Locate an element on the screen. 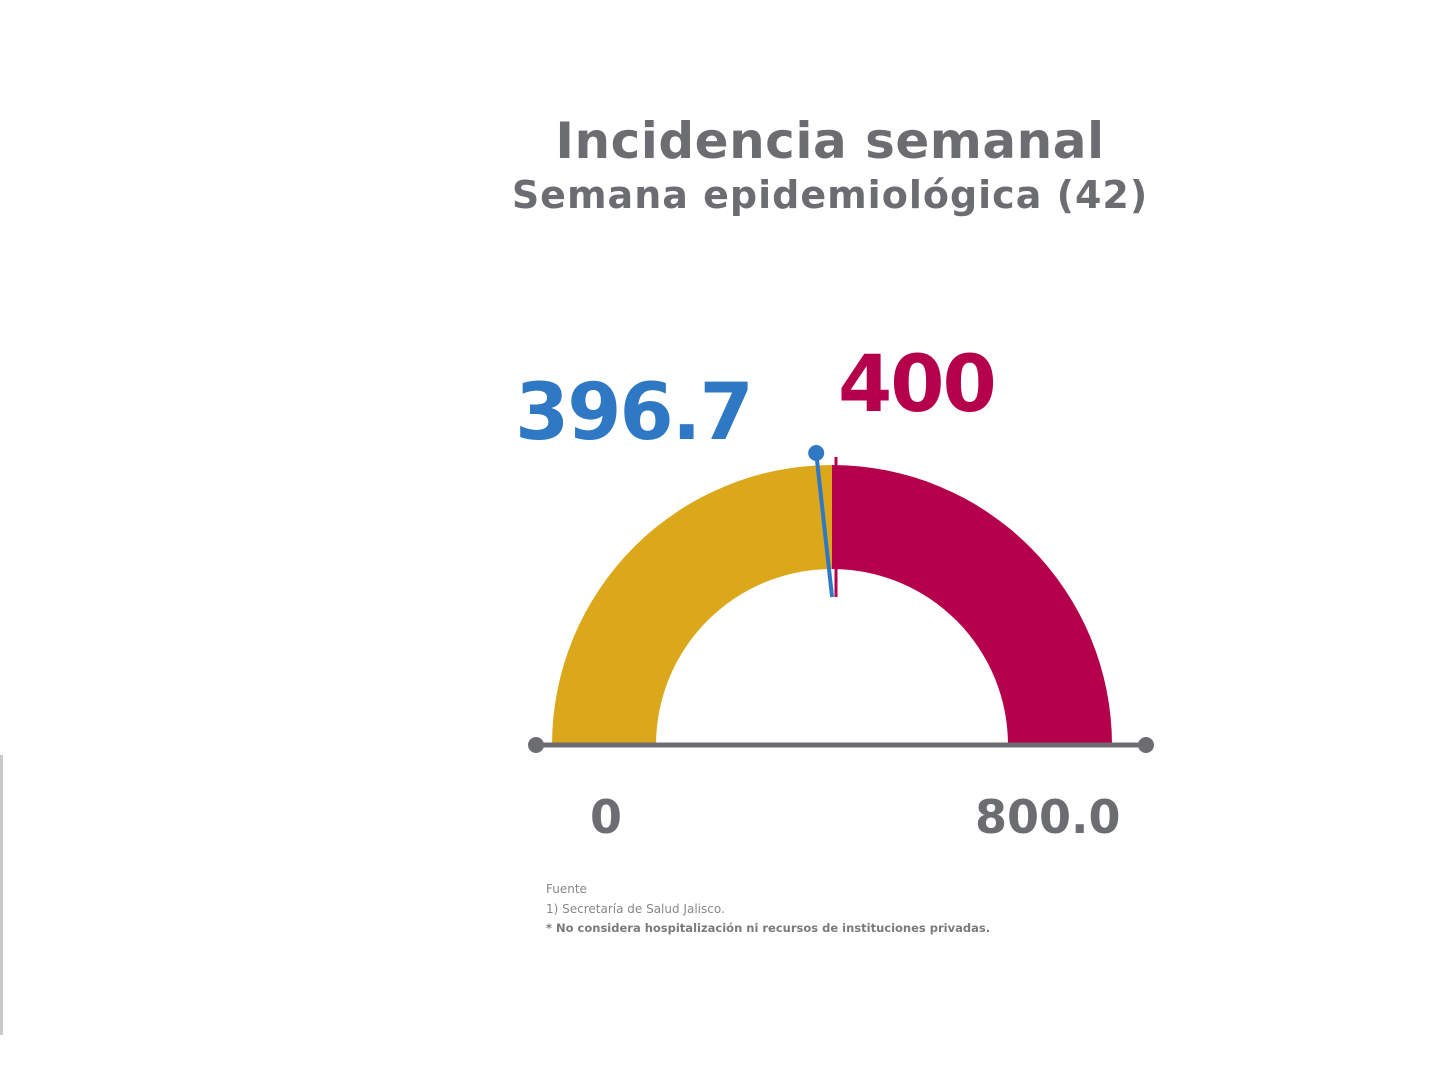  gauge-min-label: 0 is located at coordinates (606, 817).